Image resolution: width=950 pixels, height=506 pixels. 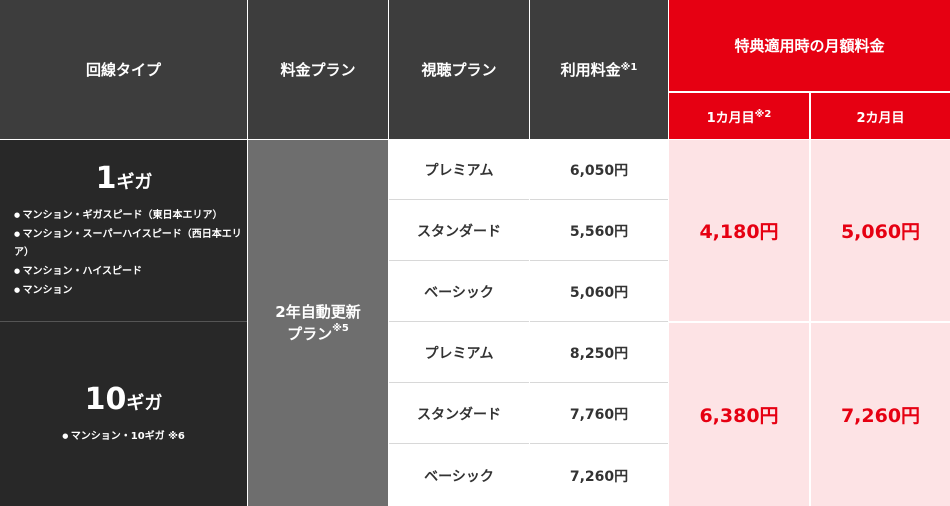 I want to click on plan-price: 8,250円, so click(x=599, y=353).